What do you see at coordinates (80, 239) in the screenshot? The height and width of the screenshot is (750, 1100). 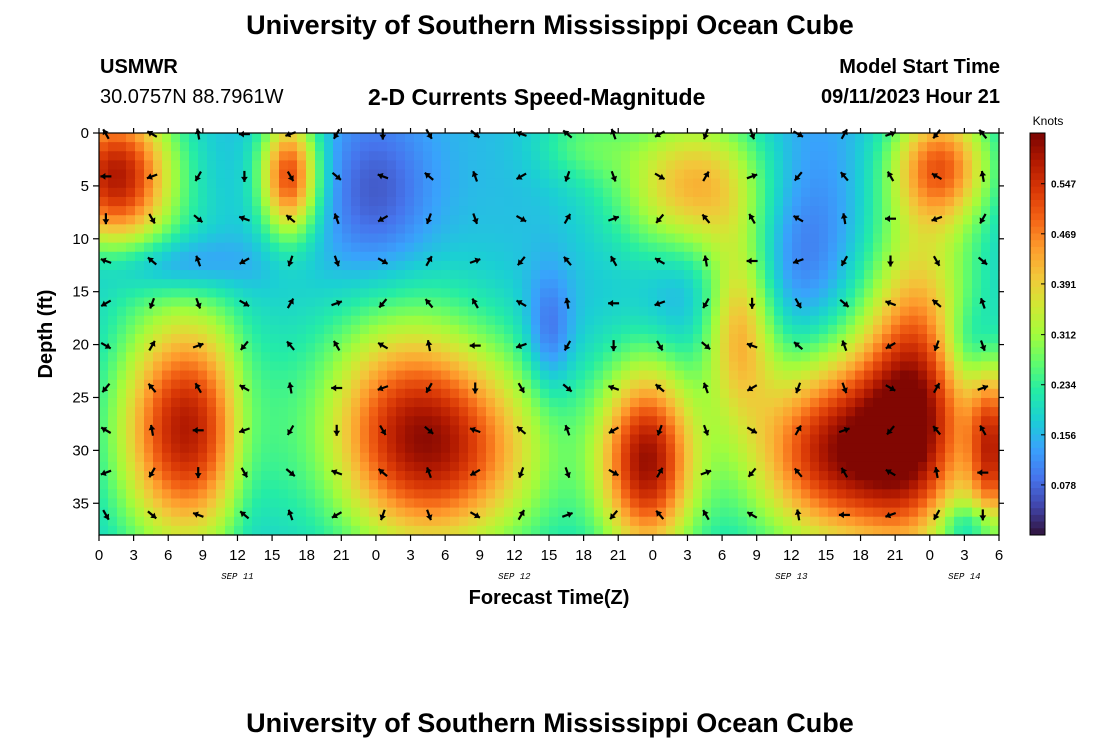 I see `y-tick-label: 10` at bounding box center [80, 239].